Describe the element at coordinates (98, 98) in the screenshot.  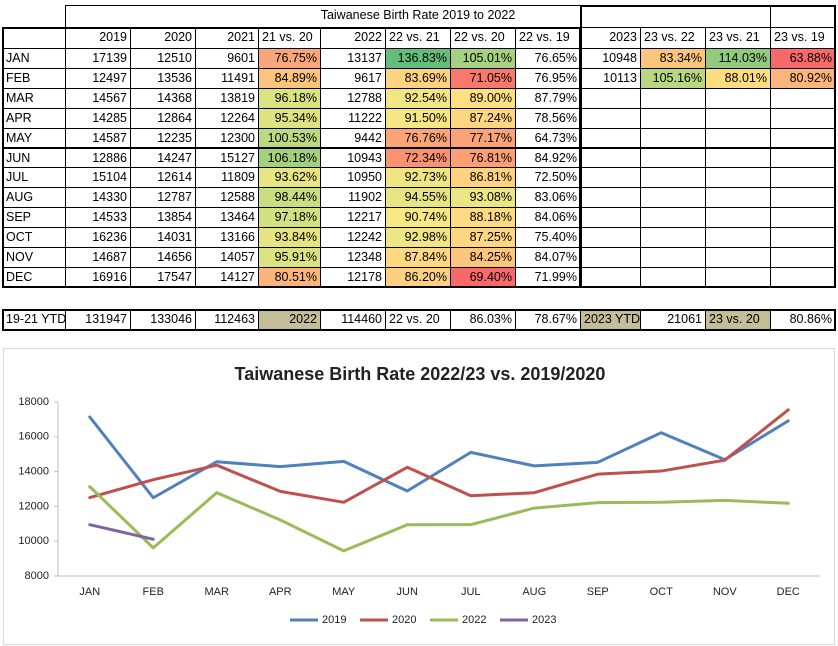
I see `table-cell: 14567` at that location.